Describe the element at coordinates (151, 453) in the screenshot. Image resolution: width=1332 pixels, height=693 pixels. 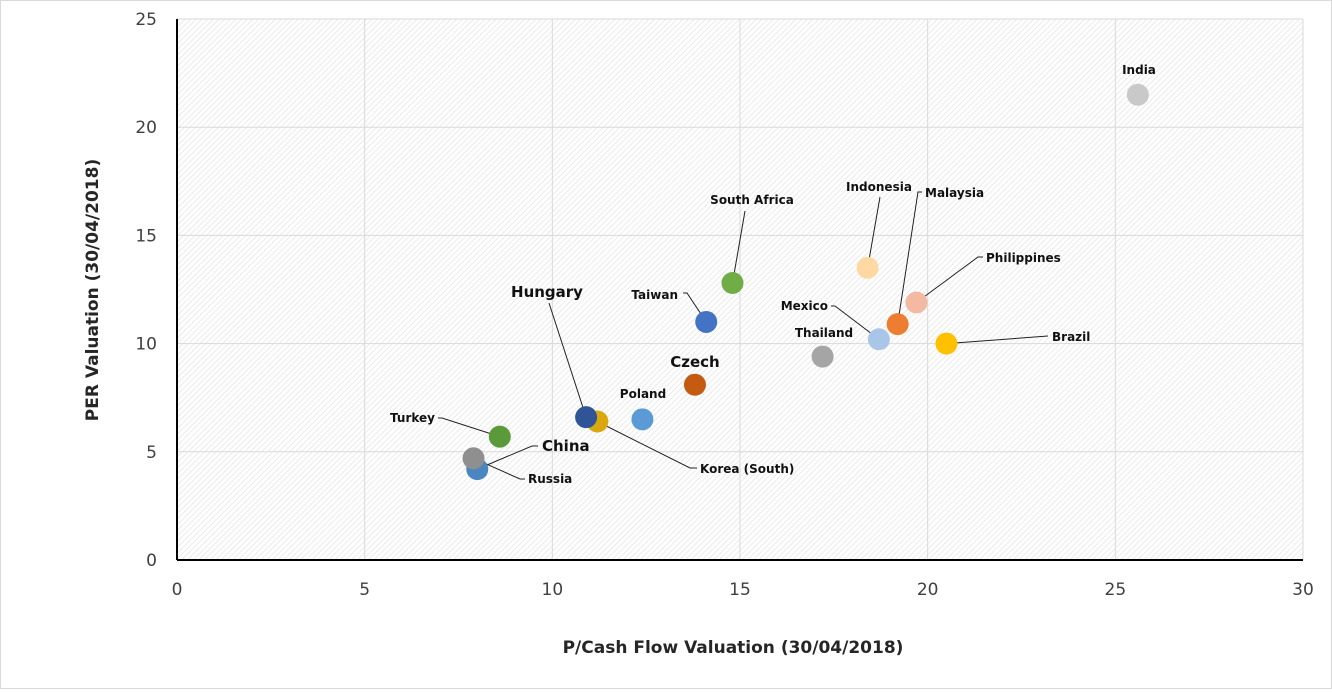
I see `y-tick-label: 5` at that location.